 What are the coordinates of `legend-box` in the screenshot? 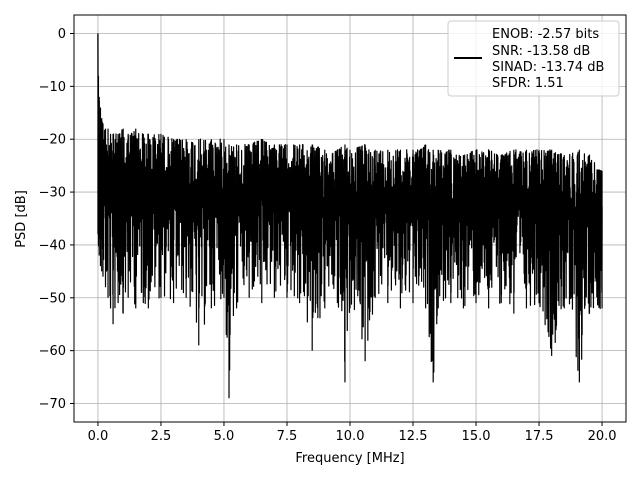 It's located at (533, 58).